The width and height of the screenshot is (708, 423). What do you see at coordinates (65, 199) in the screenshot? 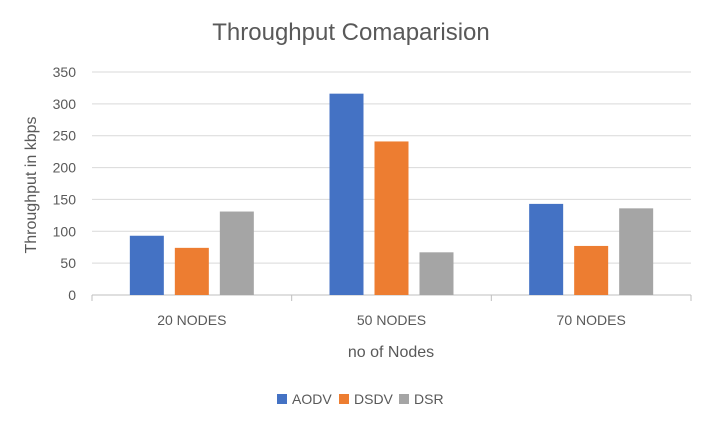
I see `y-tick-label: 150` at bounding box center [65, 199].